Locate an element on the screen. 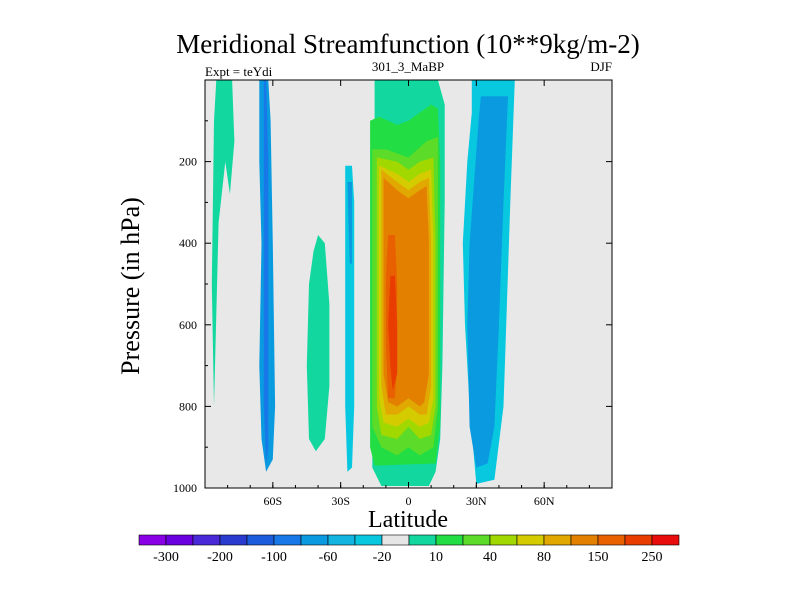 The width and height of the screenshot is (800, 600). x-tick-label: 0 is located at coordinates (409, 501).